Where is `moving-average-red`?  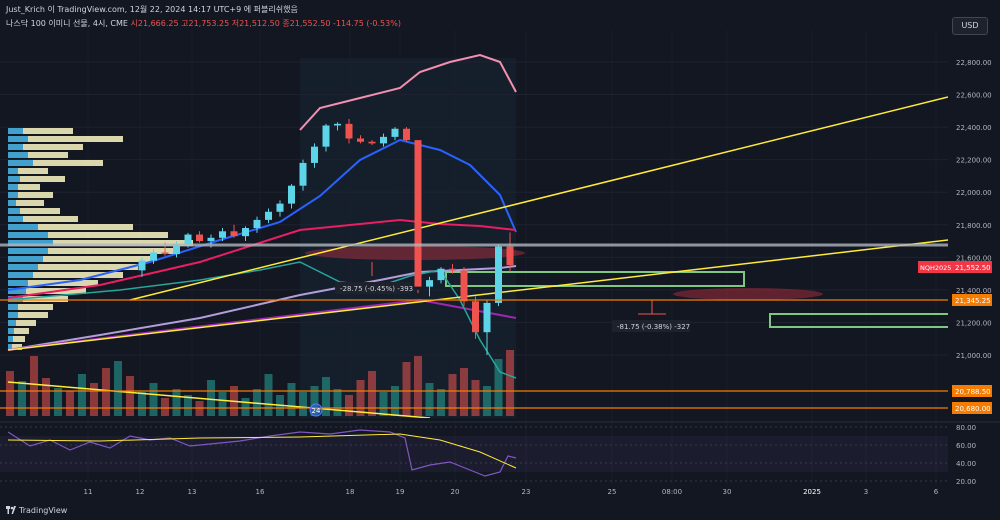
moving-average-red is located at coordinates (262, 258).